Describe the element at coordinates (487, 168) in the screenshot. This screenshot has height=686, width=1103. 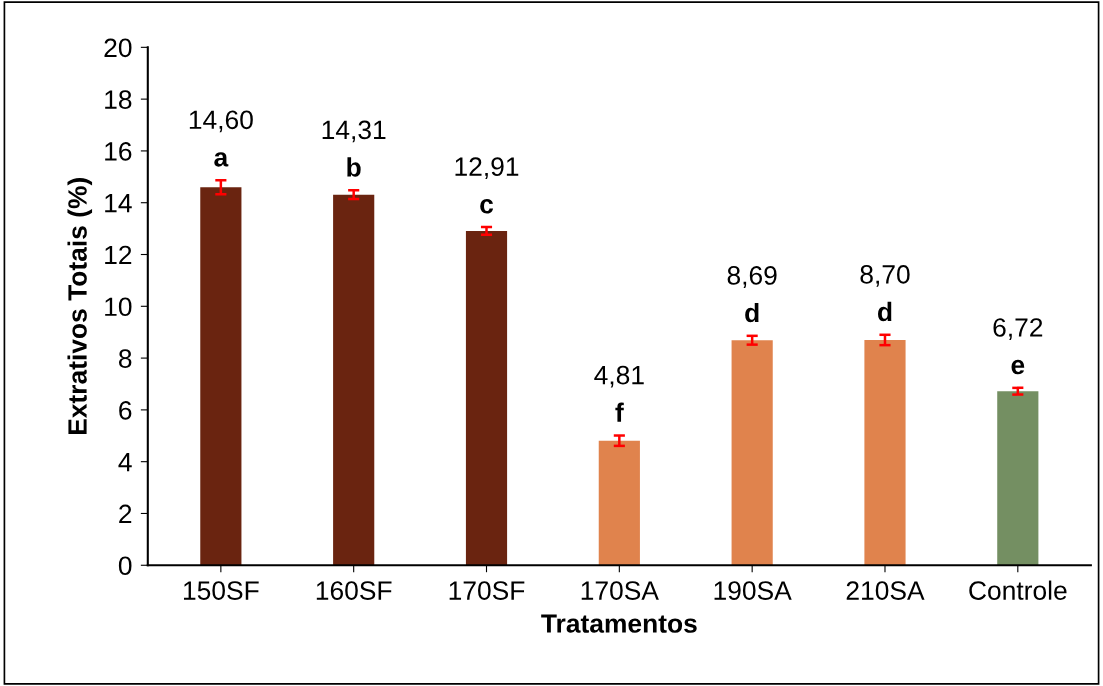
I see `data-label: 12,91` at that location.